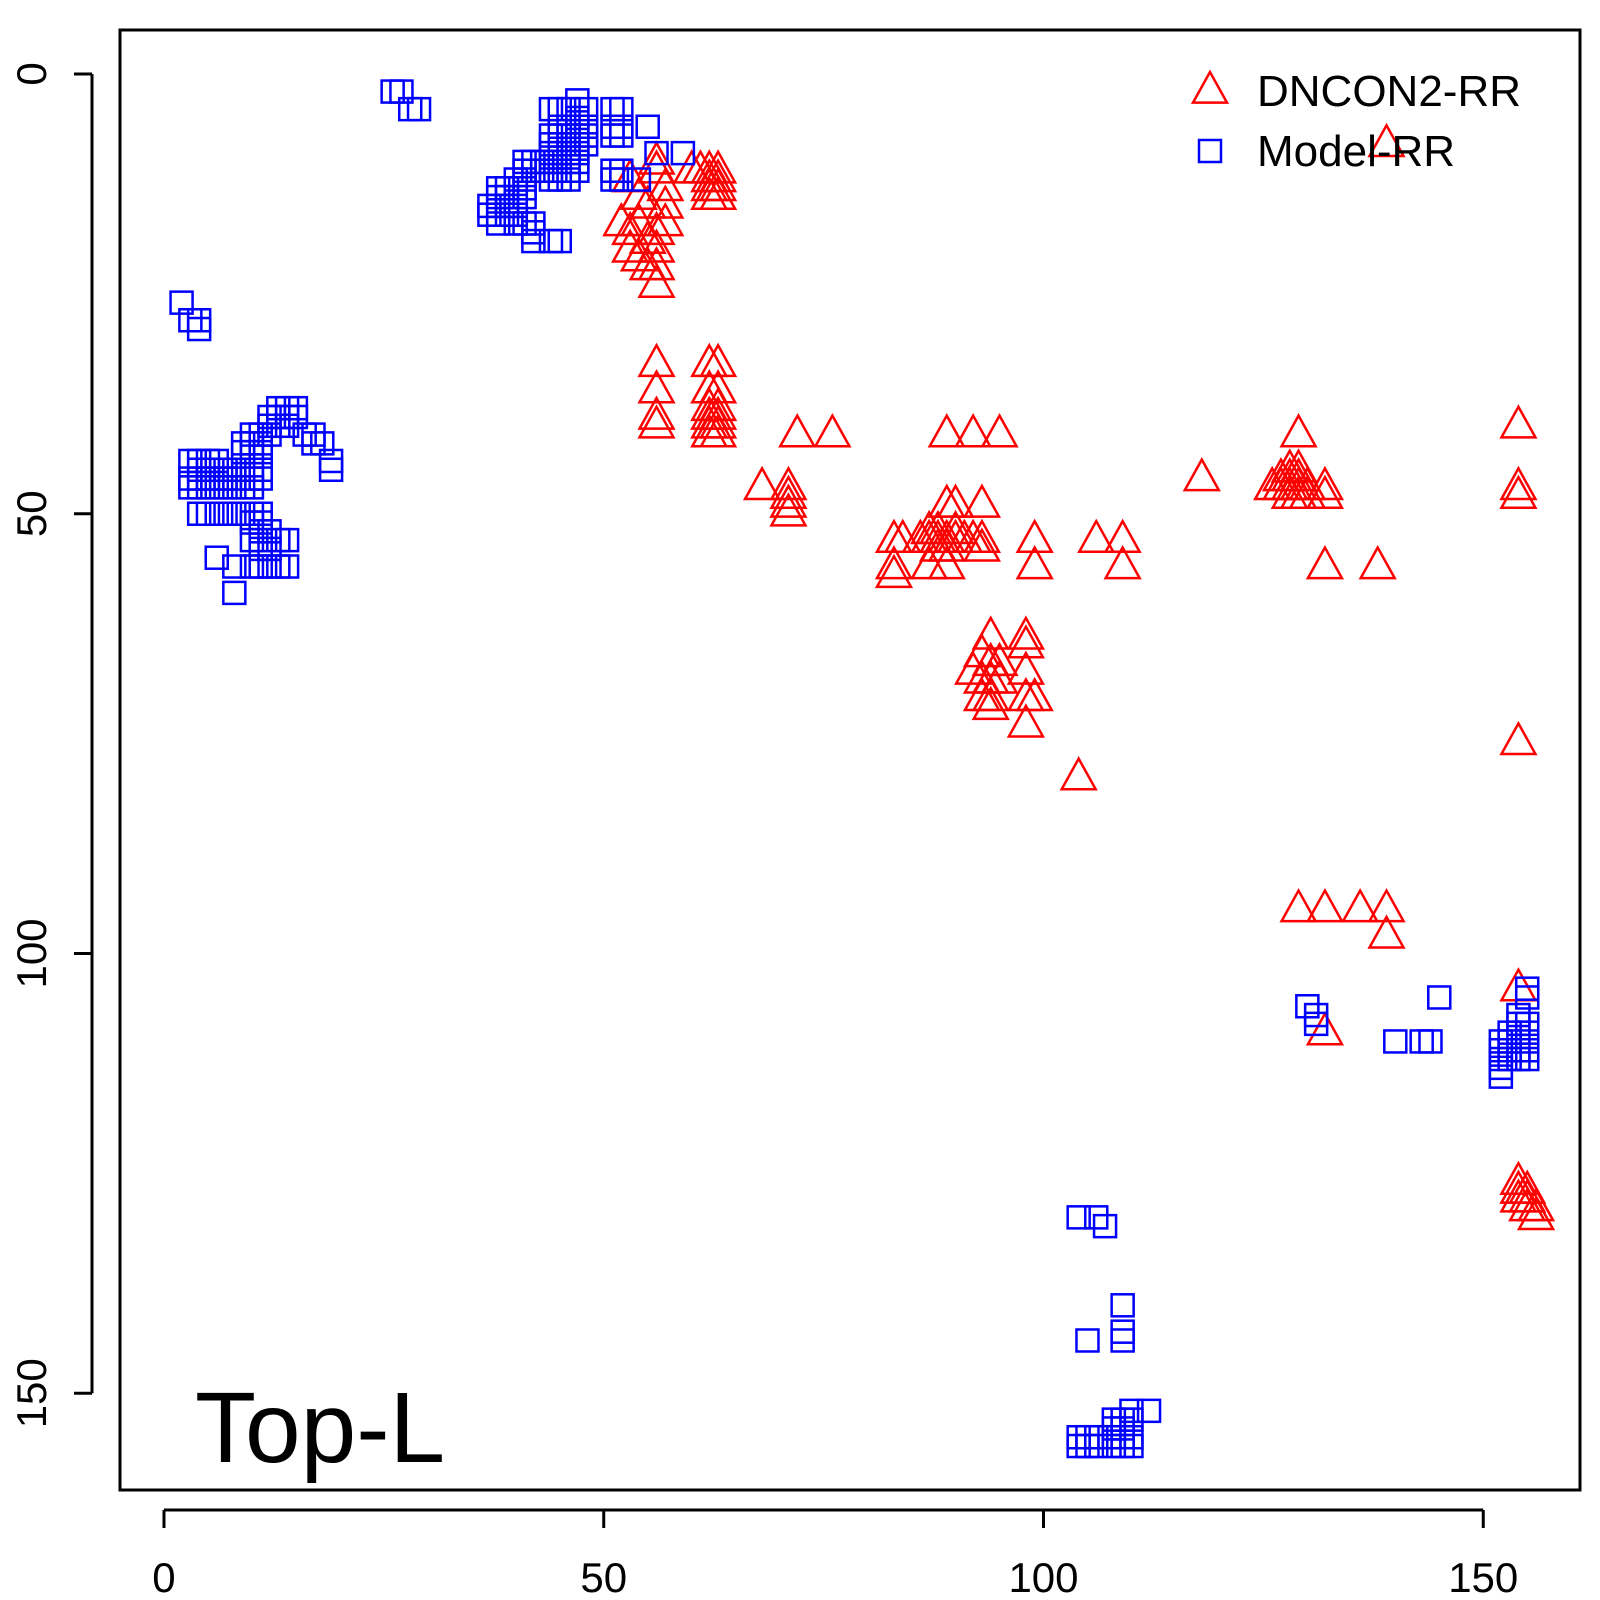 The height and width of the screenshot is (1600, 1600). Describe the element at coordinates (1483, 1577) in the screenshot. I see `x-tick-label: 150` at that location.